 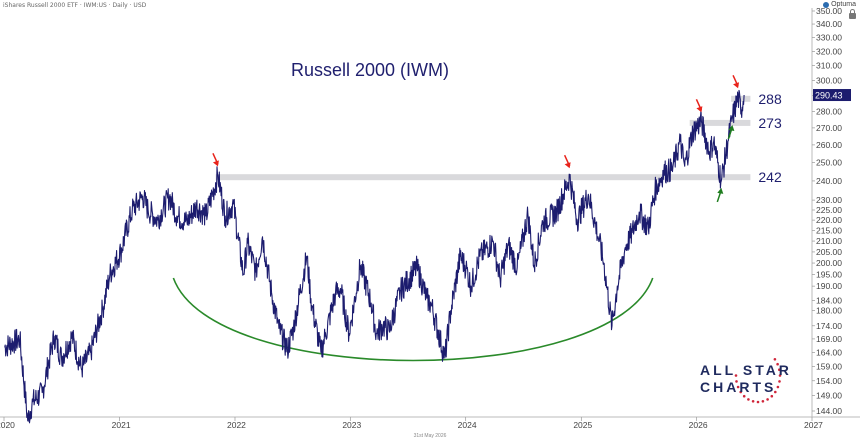 What do you see at coordinates (370, 70) in the screenshot?
I see `chart-title: Russell 2000 (IWM)` at bounding box center [370, 70].